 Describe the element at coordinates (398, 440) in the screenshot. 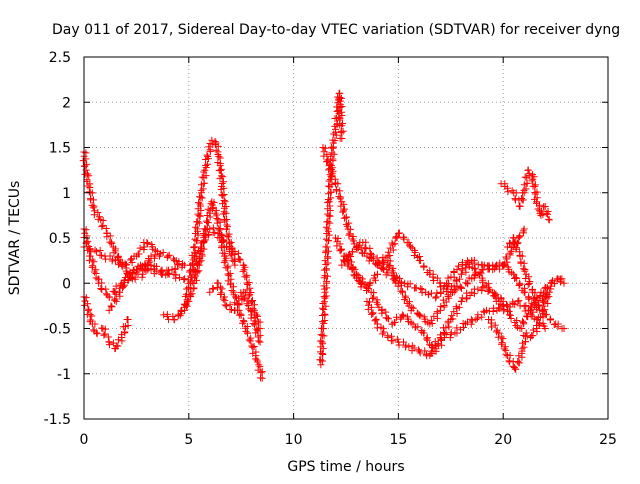

I see `x-tick-label: 15` at that location.